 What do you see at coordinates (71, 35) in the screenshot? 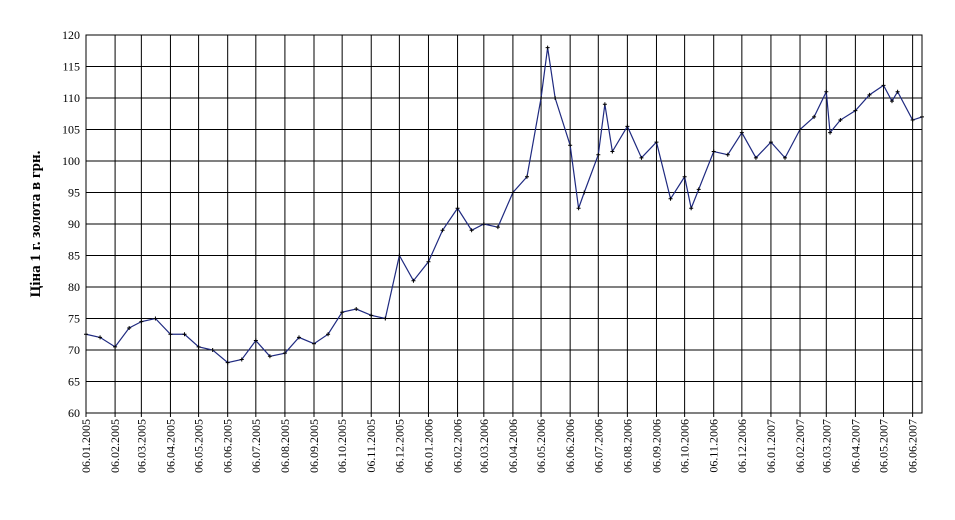
I see `y-tick-label: 120` at bounding box center [71, 35].